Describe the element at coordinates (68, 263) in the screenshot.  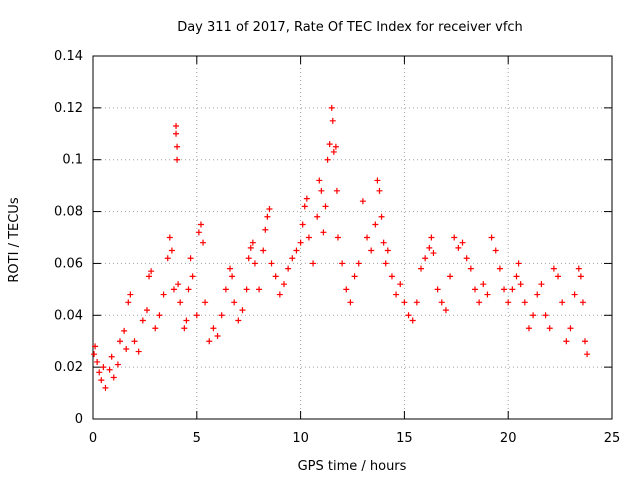
I see `y-tick-label: 0.06` at that location.